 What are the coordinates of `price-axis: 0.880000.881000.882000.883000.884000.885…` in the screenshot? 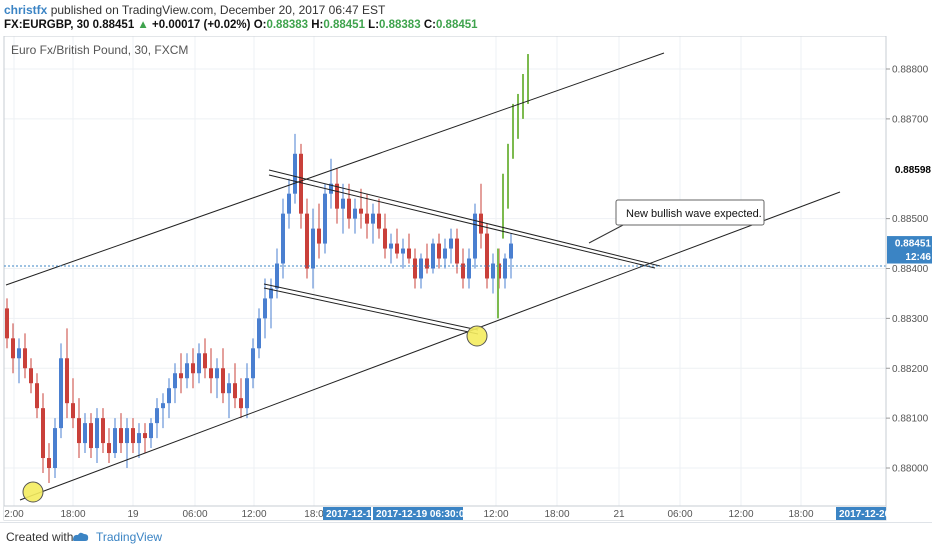 It's located at (908, 278).